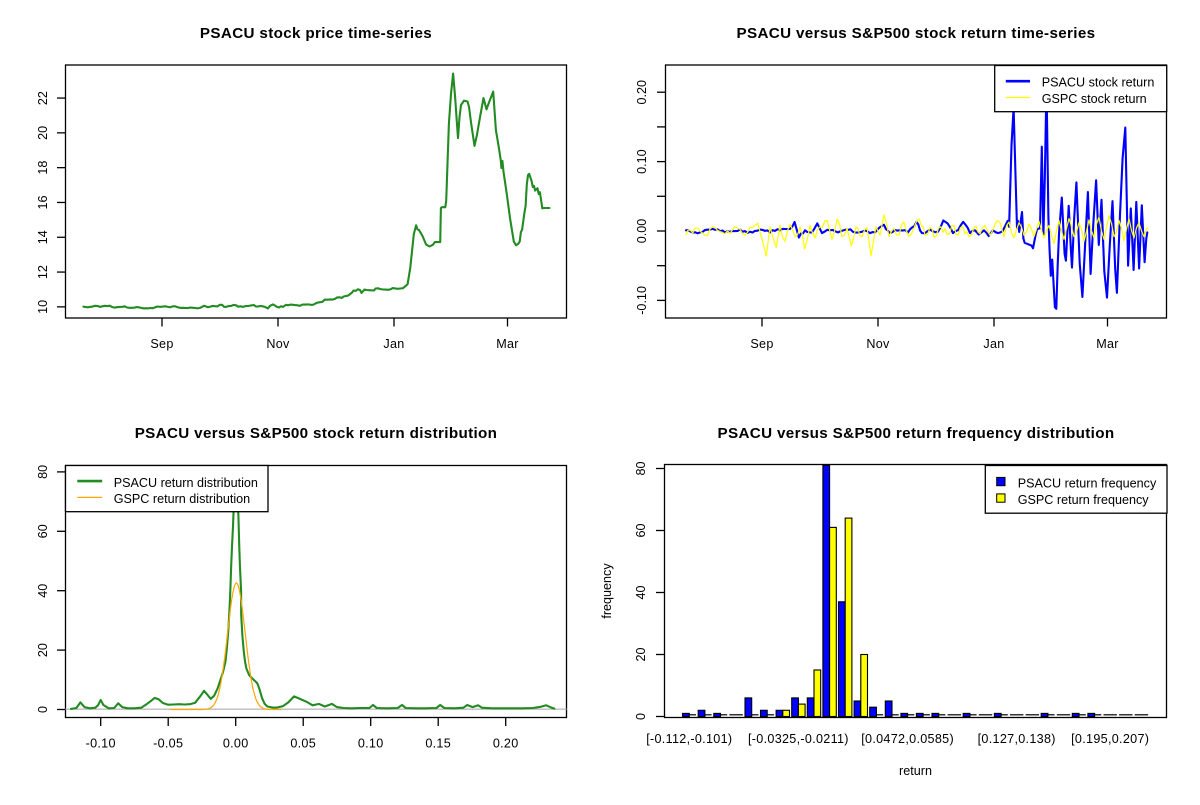  I want to click on svg-text: PSACU stock price time-series, so click(316, 33).